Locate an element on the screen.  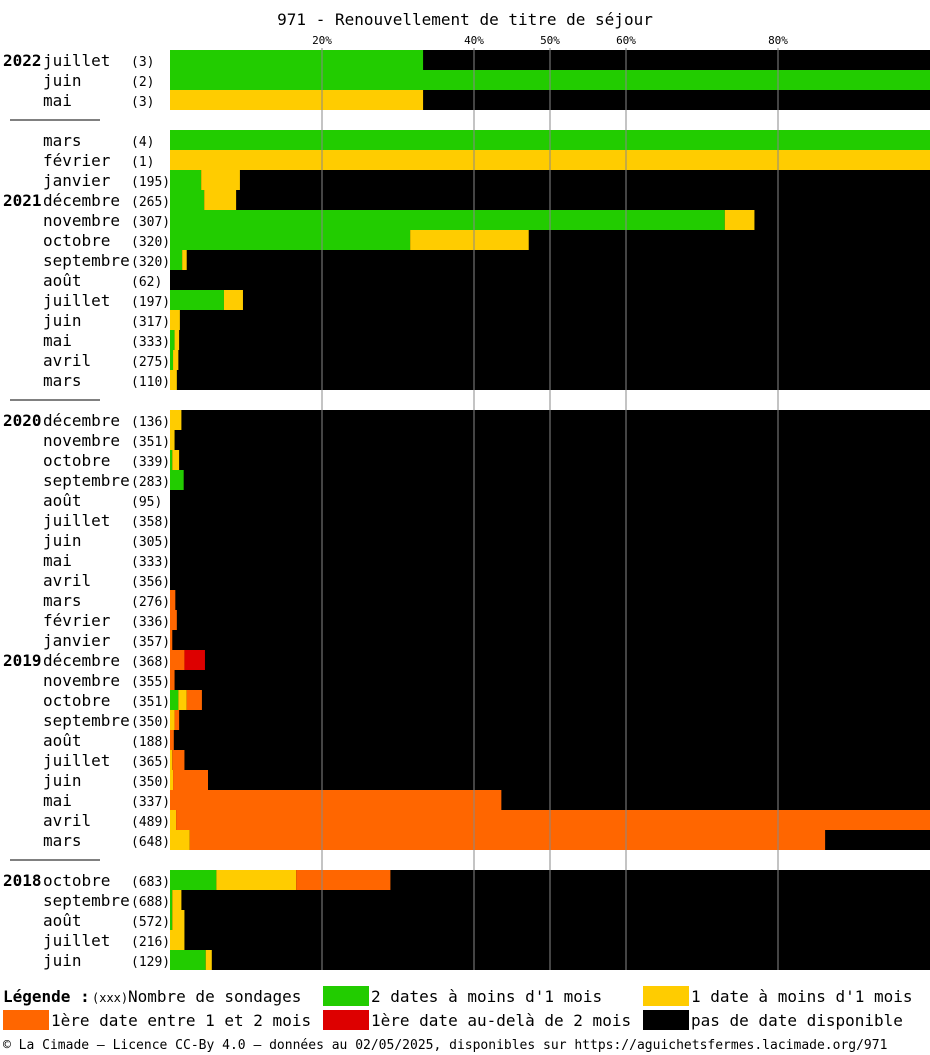
chart-row: juin (129) is located at coordinates (486, 960).